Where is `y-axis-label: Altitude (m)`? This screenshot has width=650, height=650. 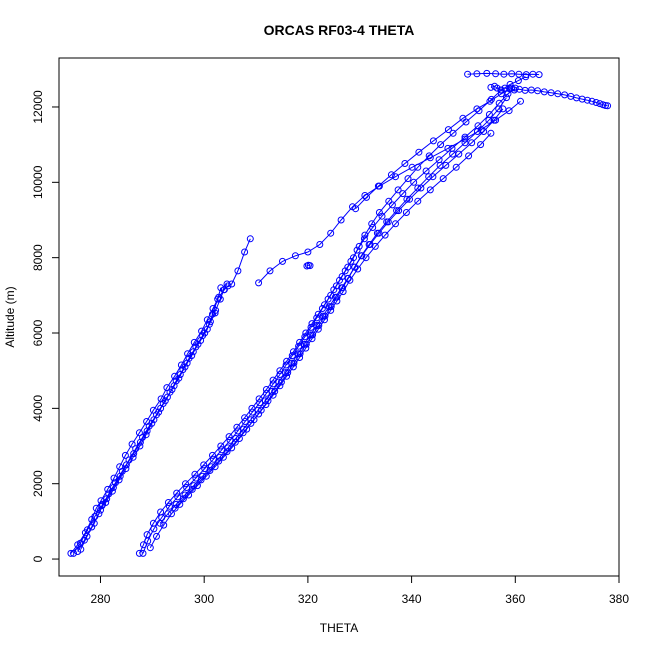 y-axis-label: Altitude (m) is located at coordinates (10, 316).